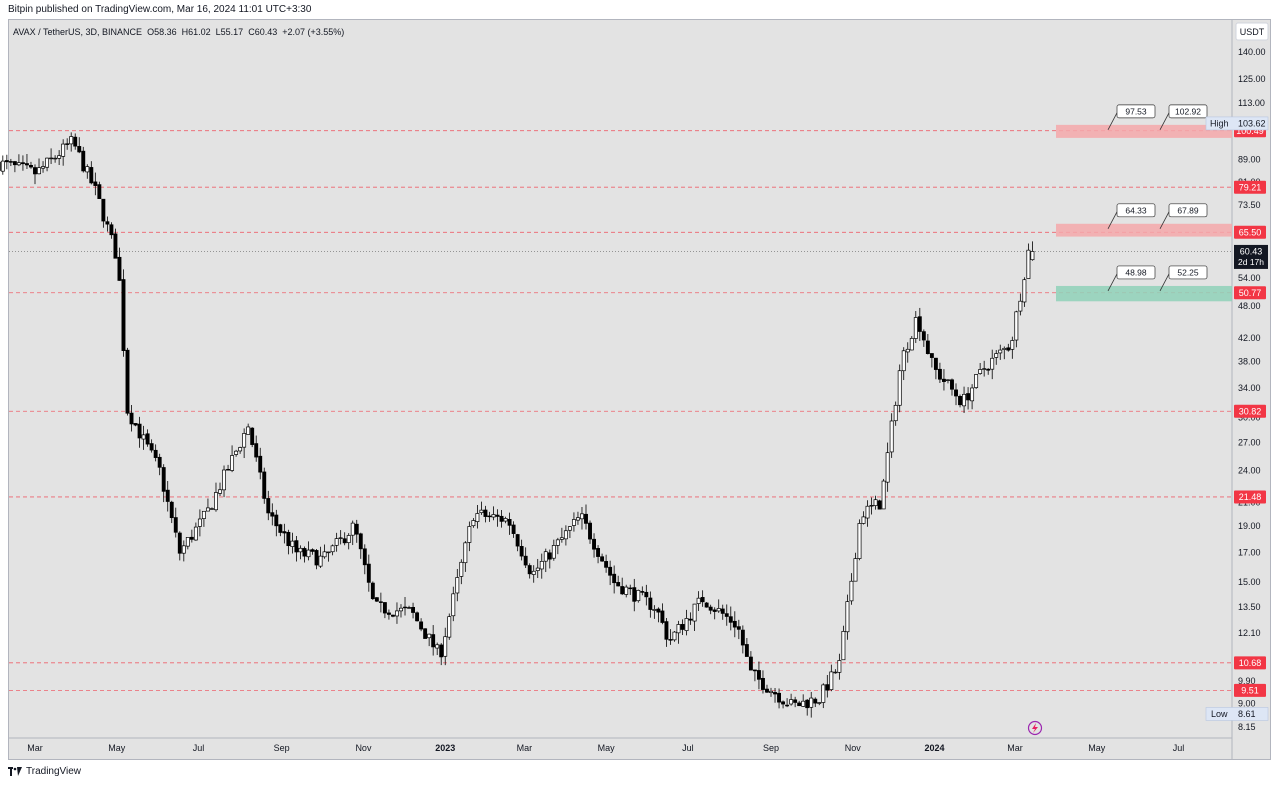 Image resolution: width=1280 pixels, height=785 pixels. Describe the element at coordinates (1237, 714) in the screenshot. I see `low-tag` at that location.